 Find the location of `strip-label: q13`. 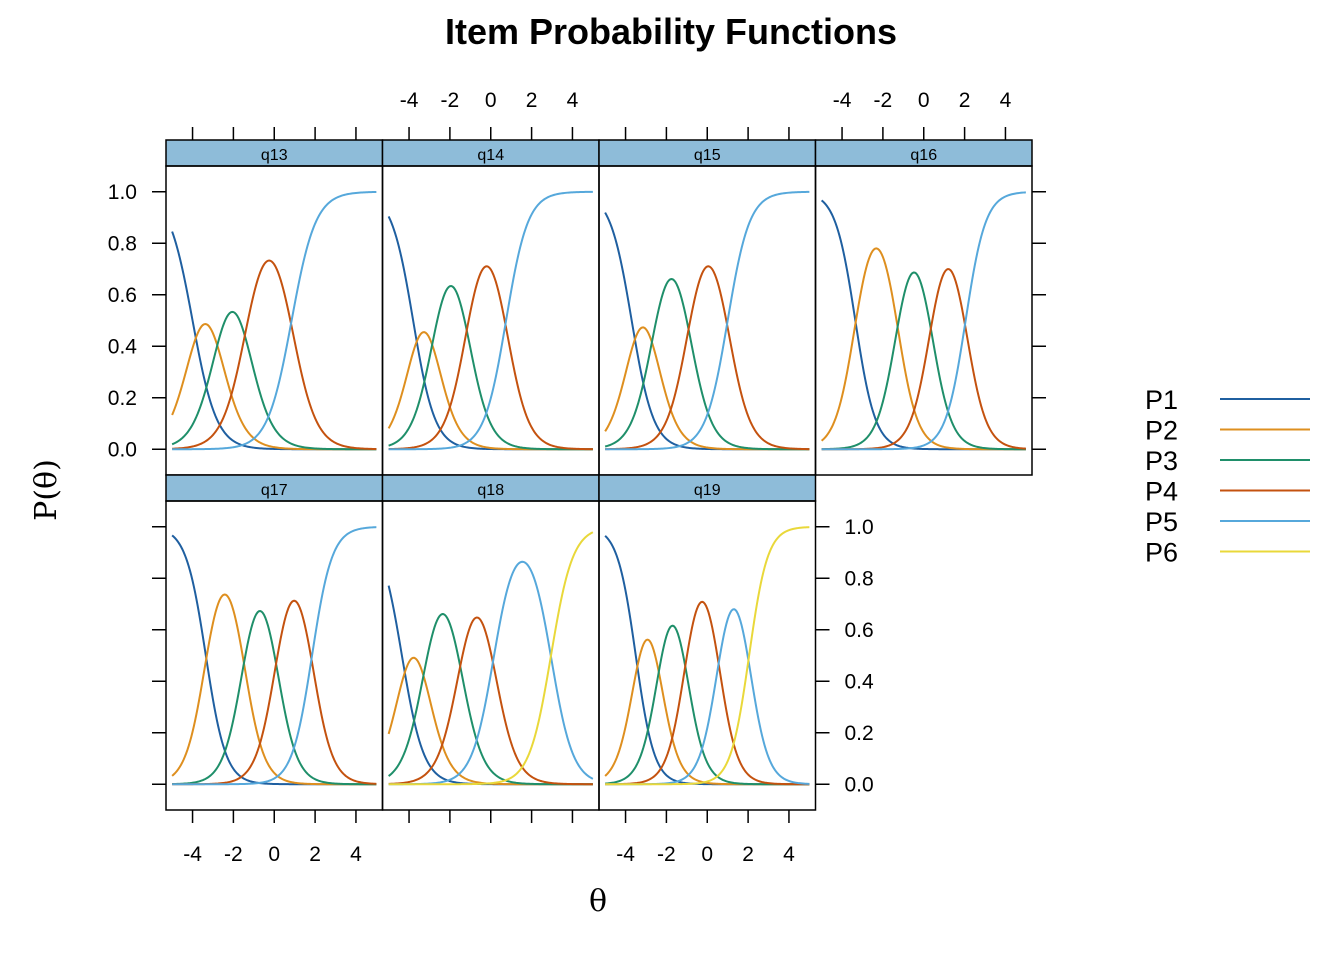

strip-label: q13 is located at coordinates (274, 155).